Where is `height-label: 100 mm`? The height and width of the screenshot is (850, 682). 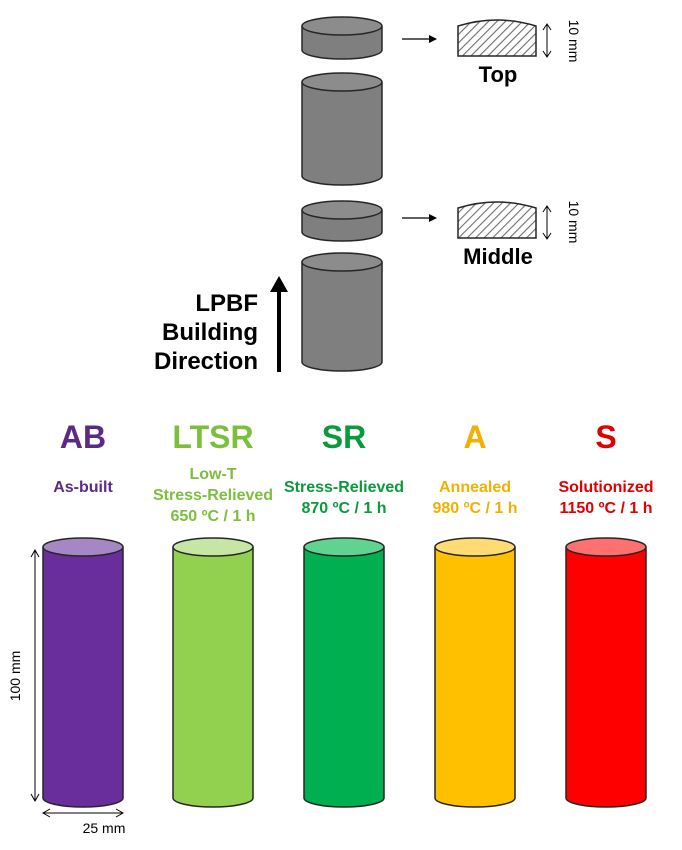
height-label: 100 mm is located at coordinates (15, 676).